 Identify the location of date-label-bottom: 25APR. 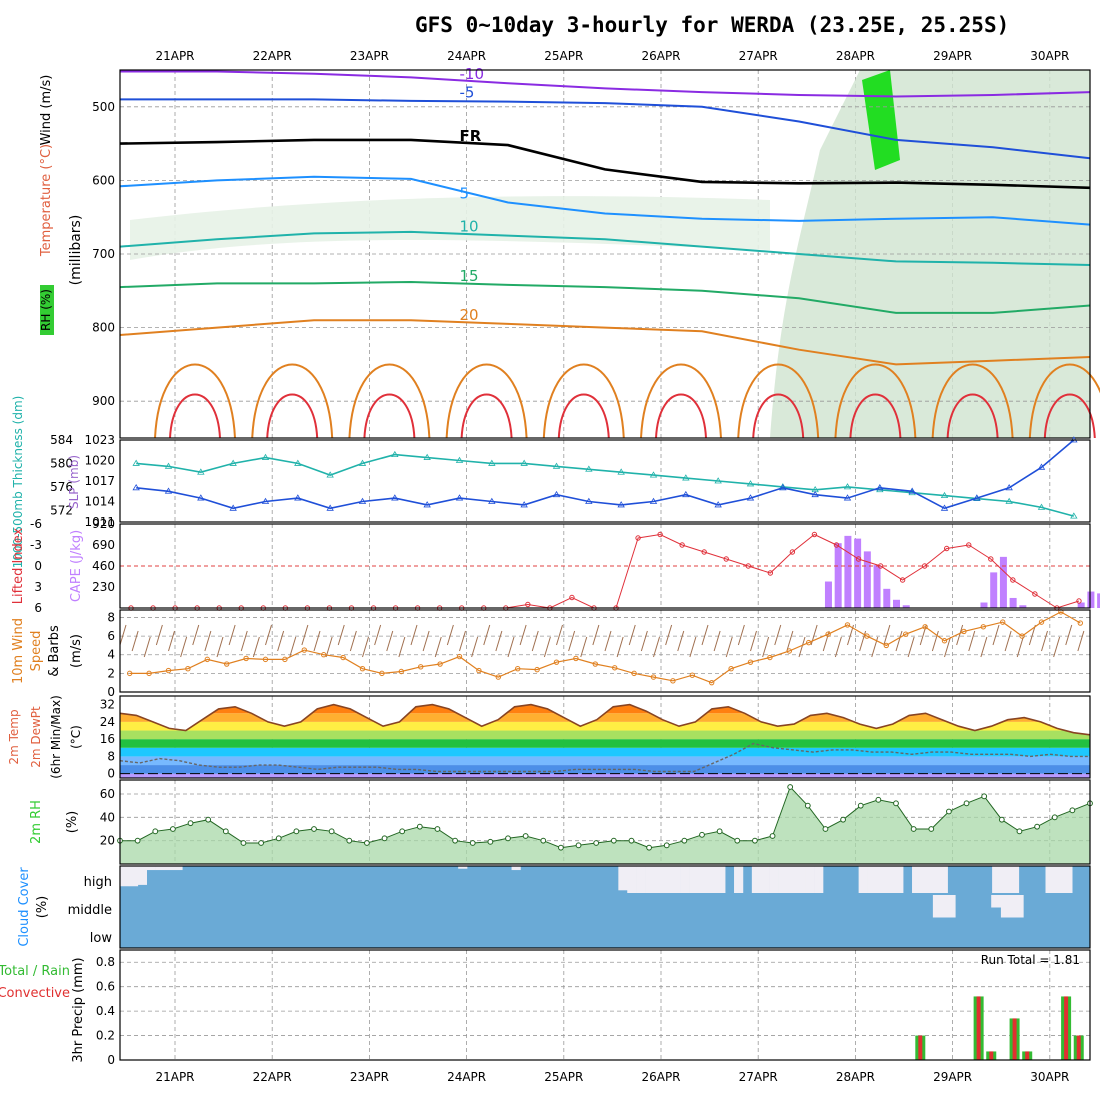
(563, 1077).